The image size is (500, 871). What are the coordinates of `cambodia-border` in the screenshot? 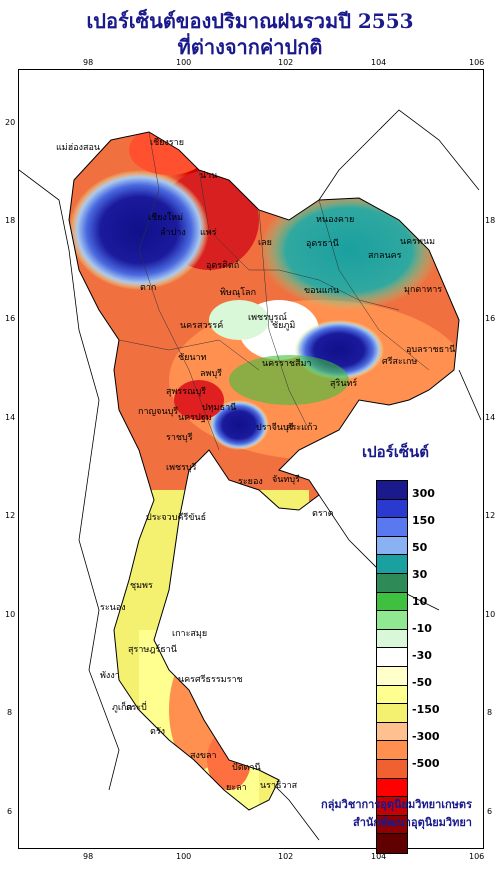 It's located at (400, 490).